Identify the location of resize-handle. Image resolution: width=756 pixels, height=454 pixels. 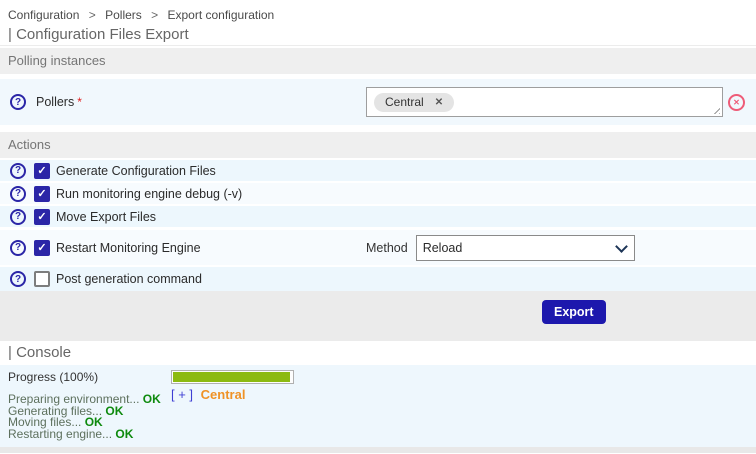
(715, 109).